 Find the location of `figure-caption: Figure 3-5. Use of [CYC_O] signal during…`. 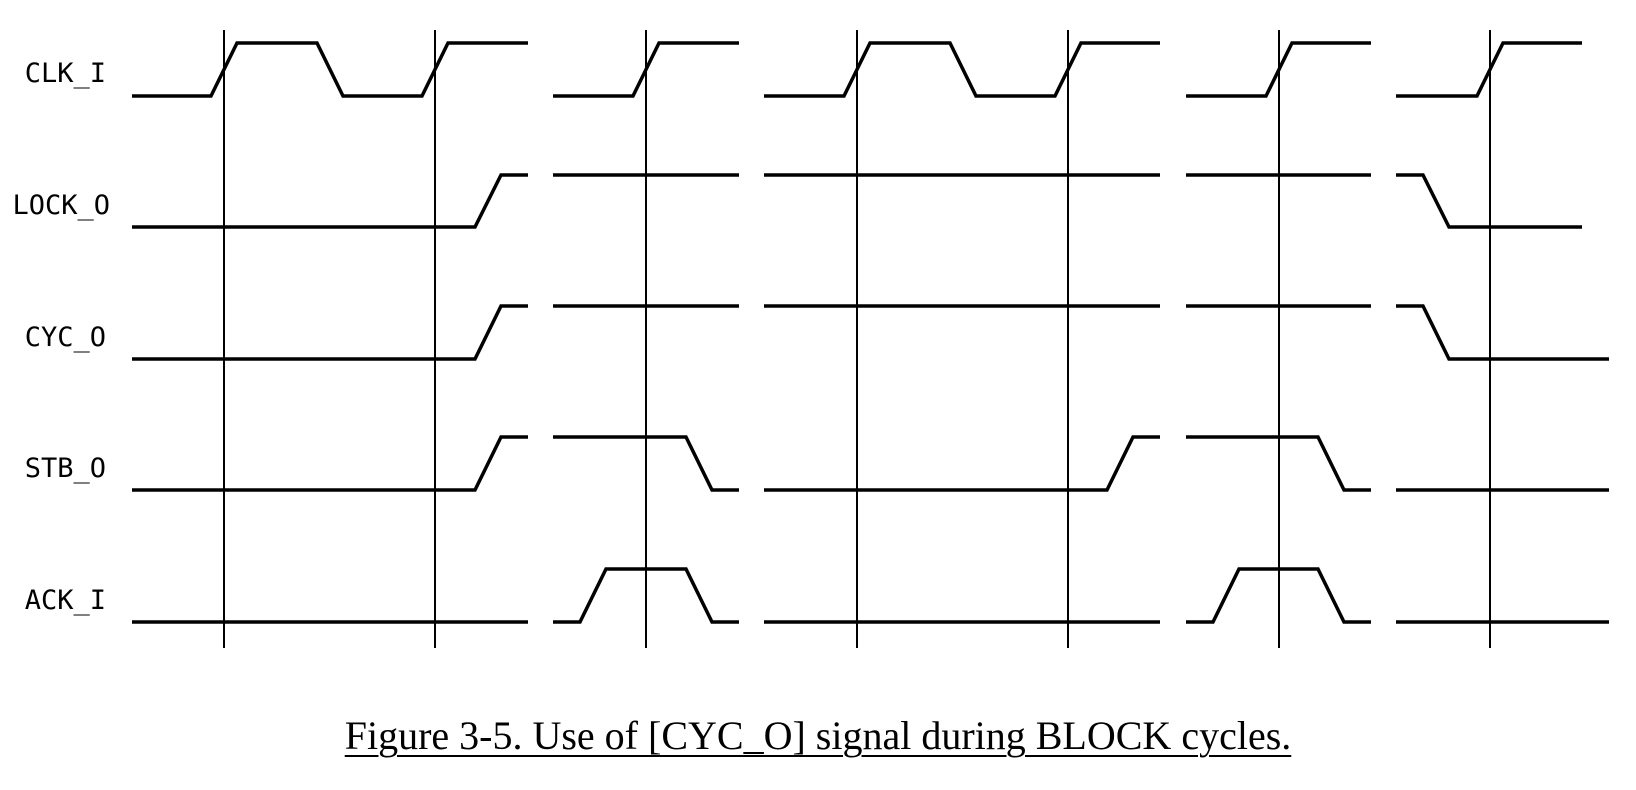

figure-caption: Figure 3-5. Use of [CYC_O] signal during… is located at coordinates (818, 735).